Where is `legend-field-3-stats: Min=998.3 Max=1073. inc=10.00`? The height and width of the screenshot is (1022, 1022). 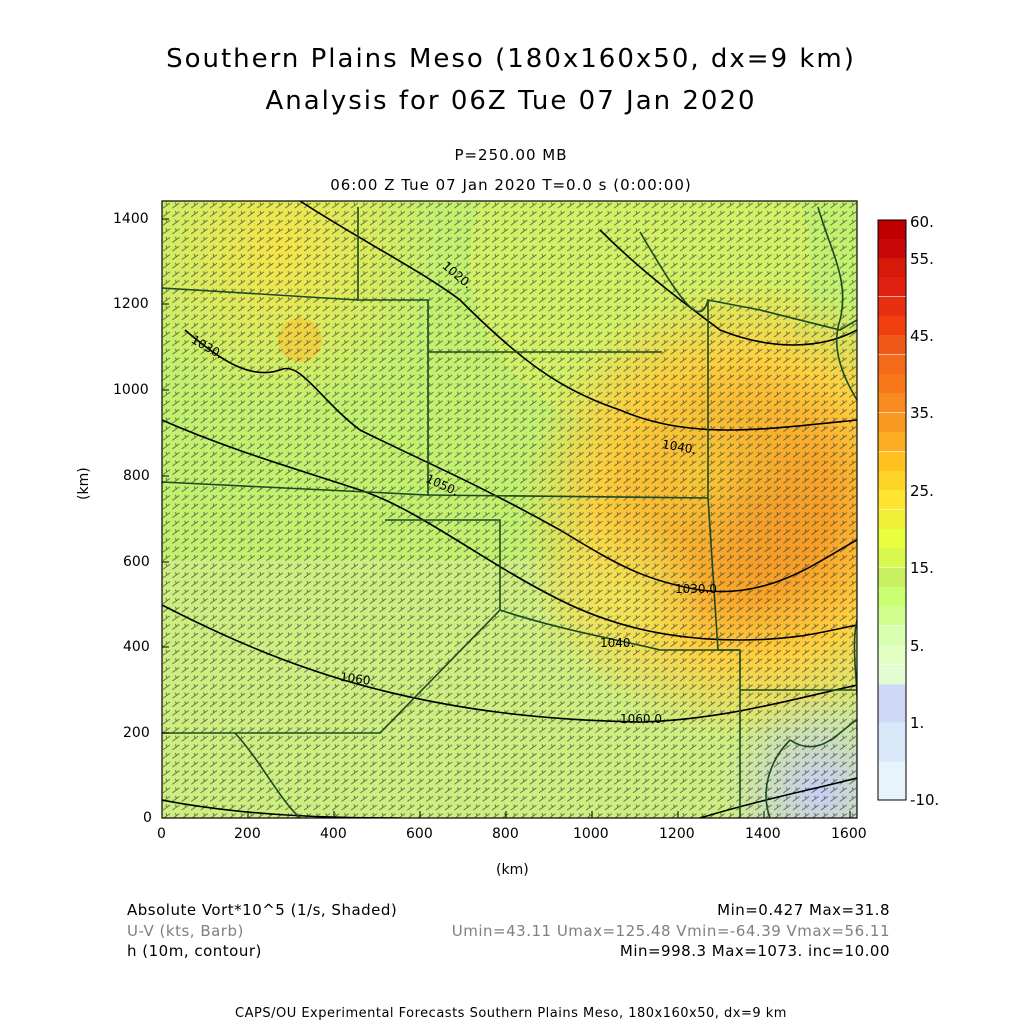
legend-field-3-stats: Min=998.3 Max=1073. inc=10.00 is located at coordinates (754, 951).